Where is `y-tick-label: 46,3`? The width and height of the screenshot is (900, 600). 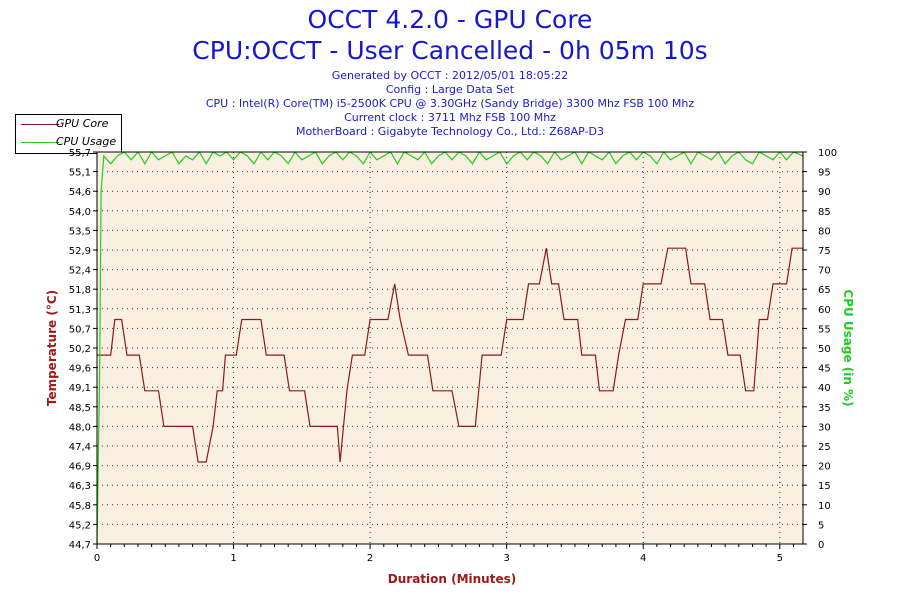
y-tick-label: 46,3 is located at coordinates (80, 486).